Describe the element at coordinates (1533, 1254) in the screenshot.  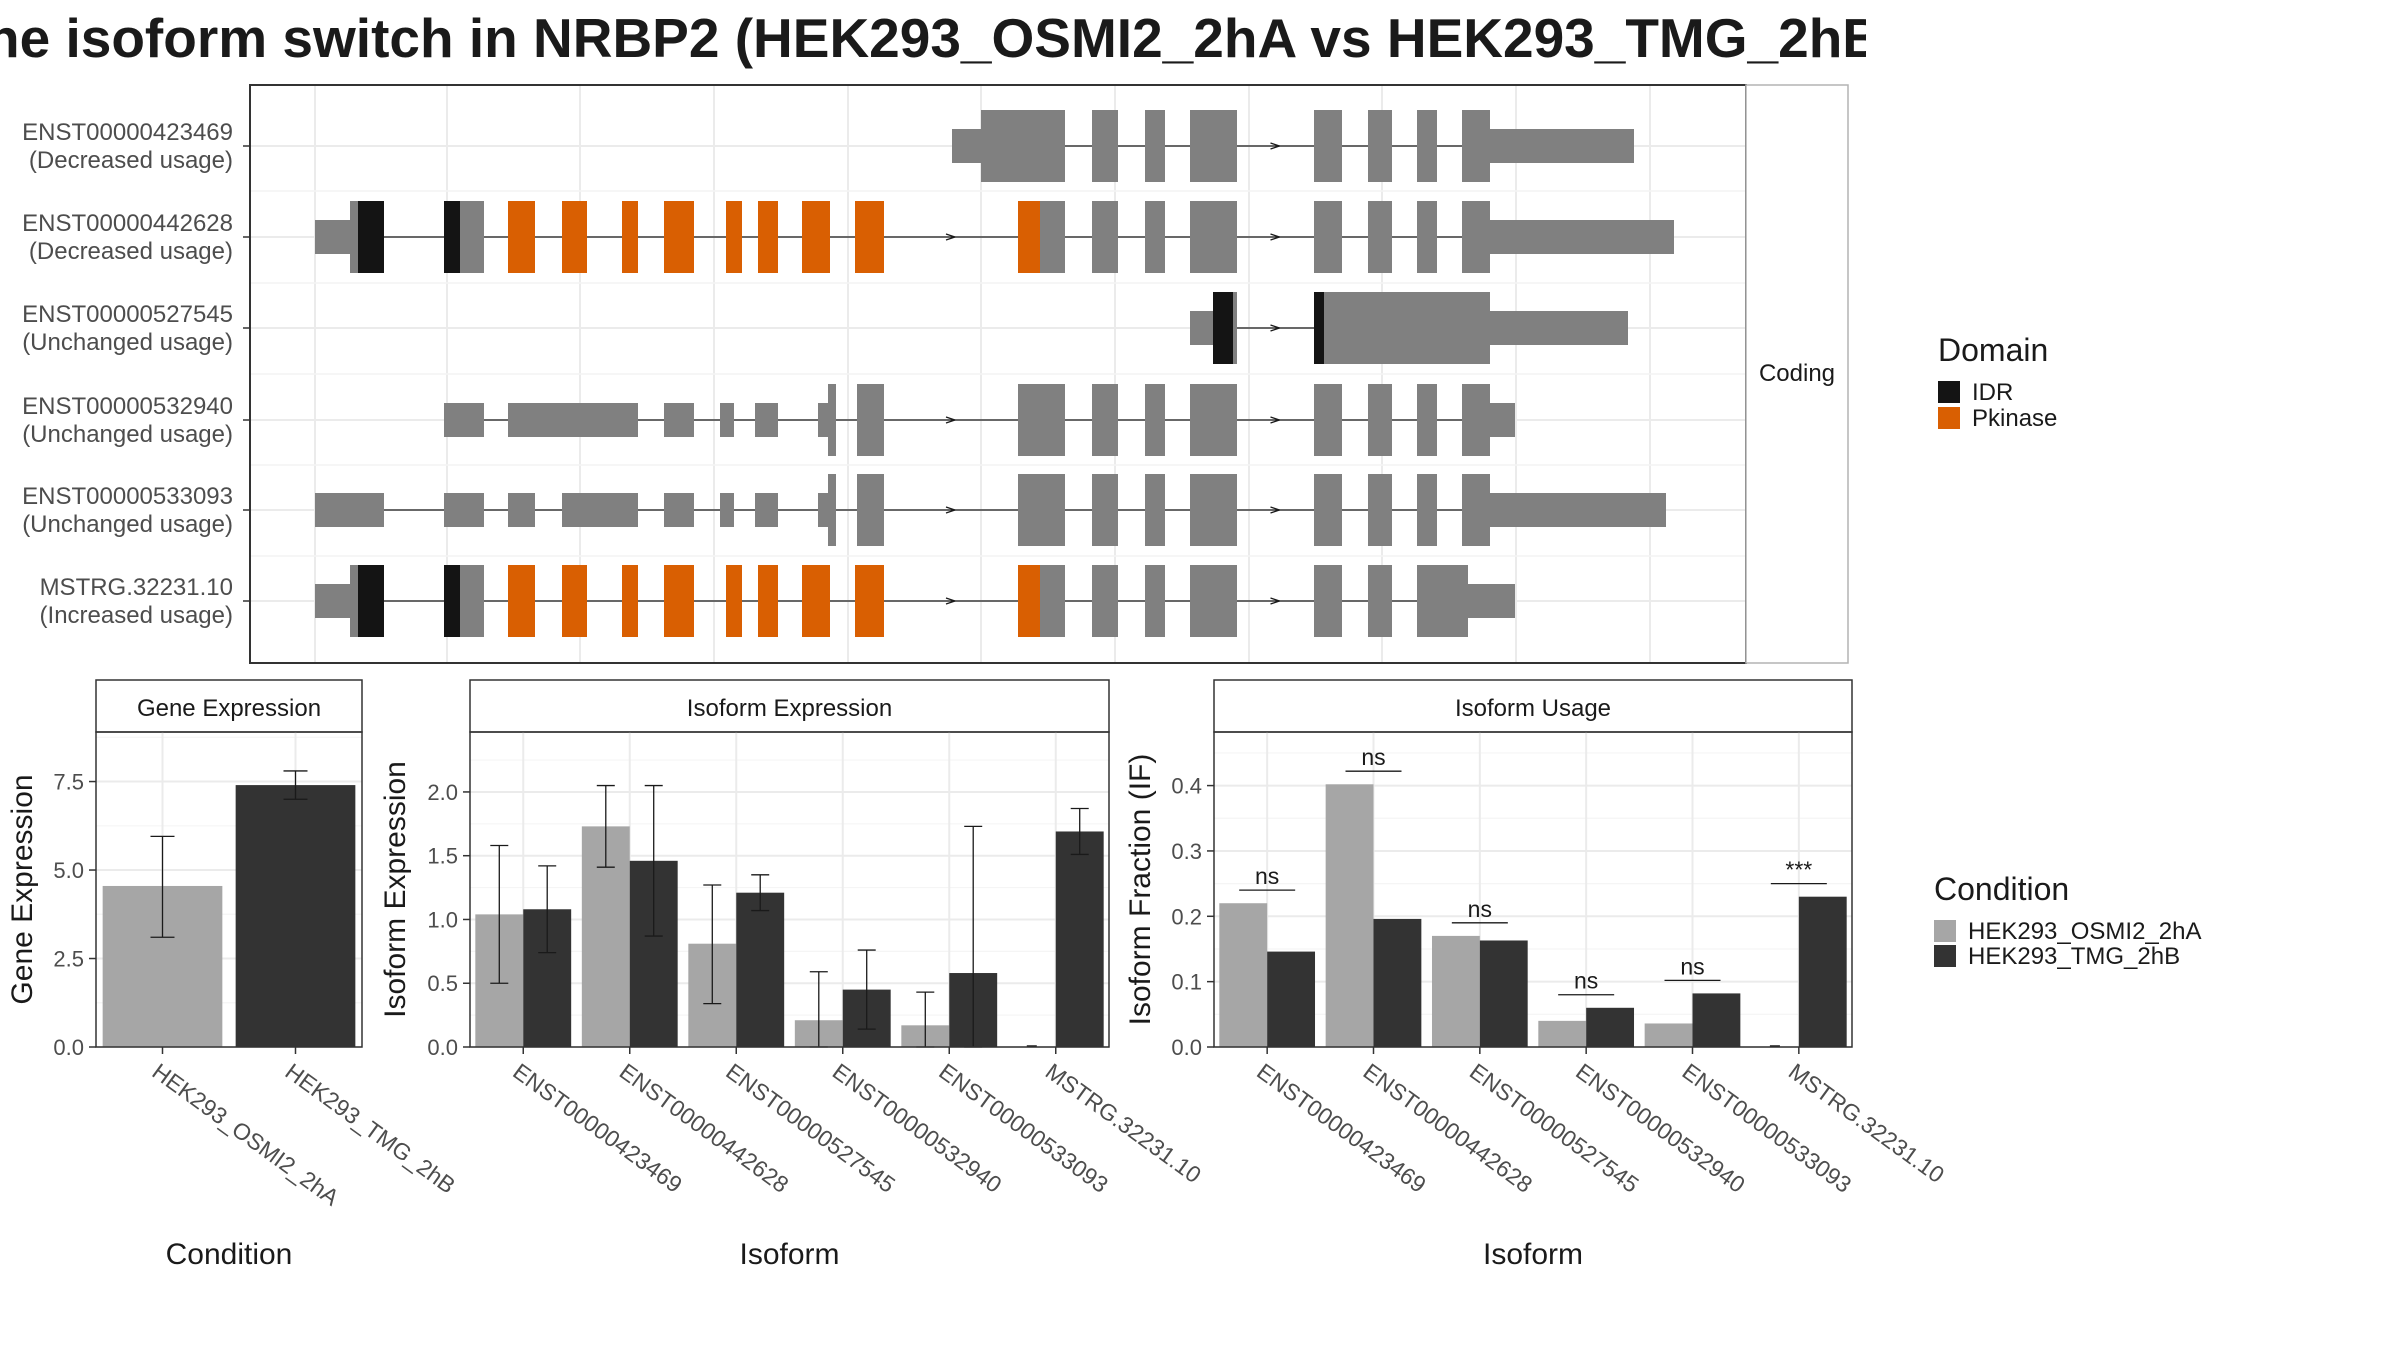
I see `x-axis-title: Isoform` at that location.